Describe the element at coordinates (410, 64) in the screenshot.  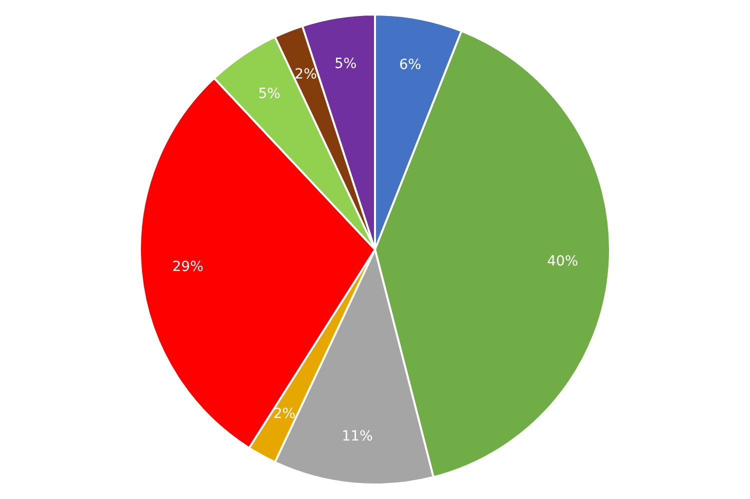
I see `data-label: 6%` at that location.